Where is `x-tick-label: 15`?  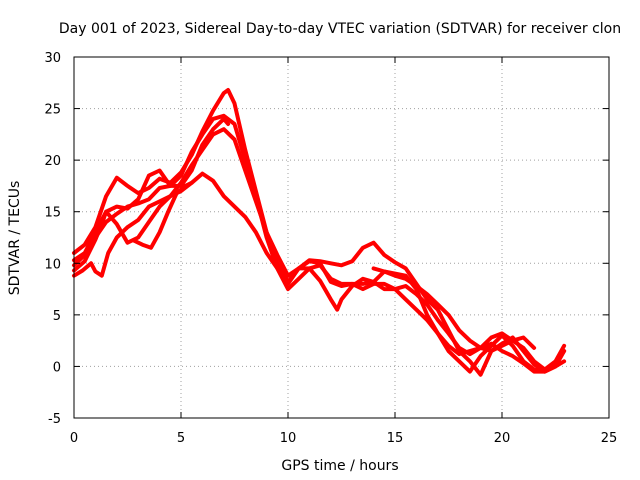
x-tick-label: 15 is located at coordinates (395, 438).